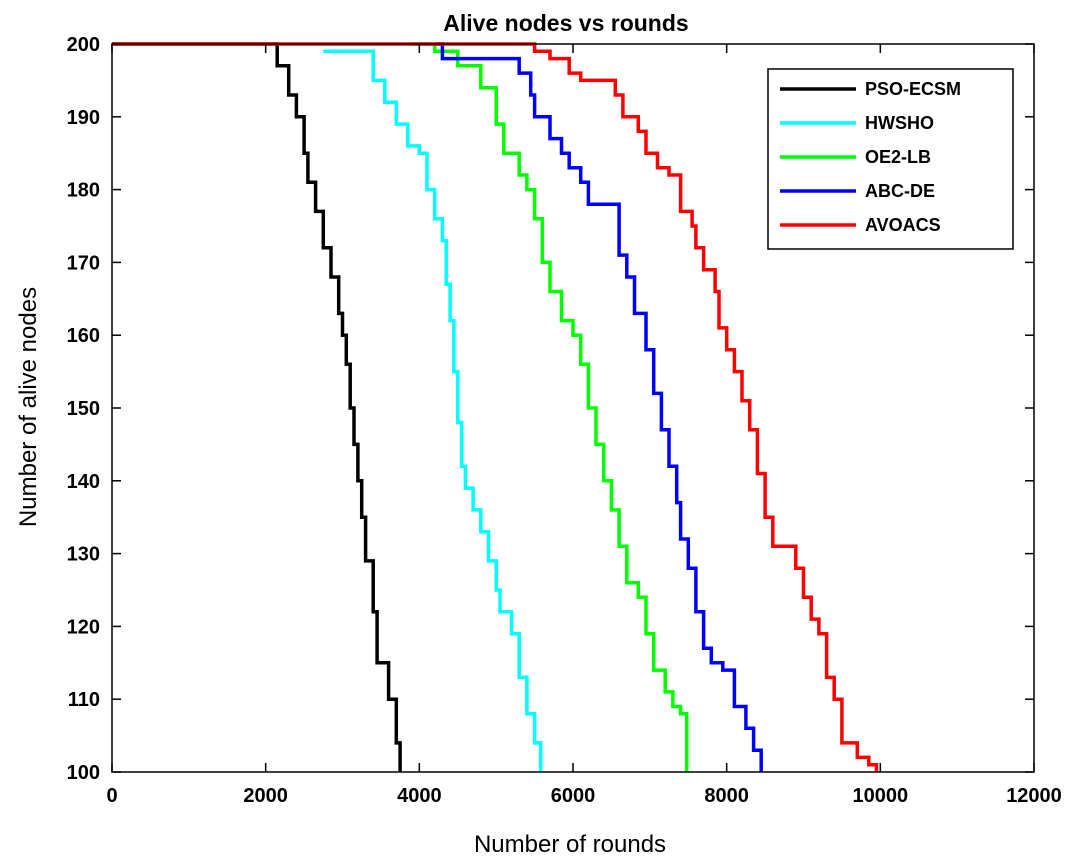  I want to click on legend-label: OE2-LB, so click(898, 157).